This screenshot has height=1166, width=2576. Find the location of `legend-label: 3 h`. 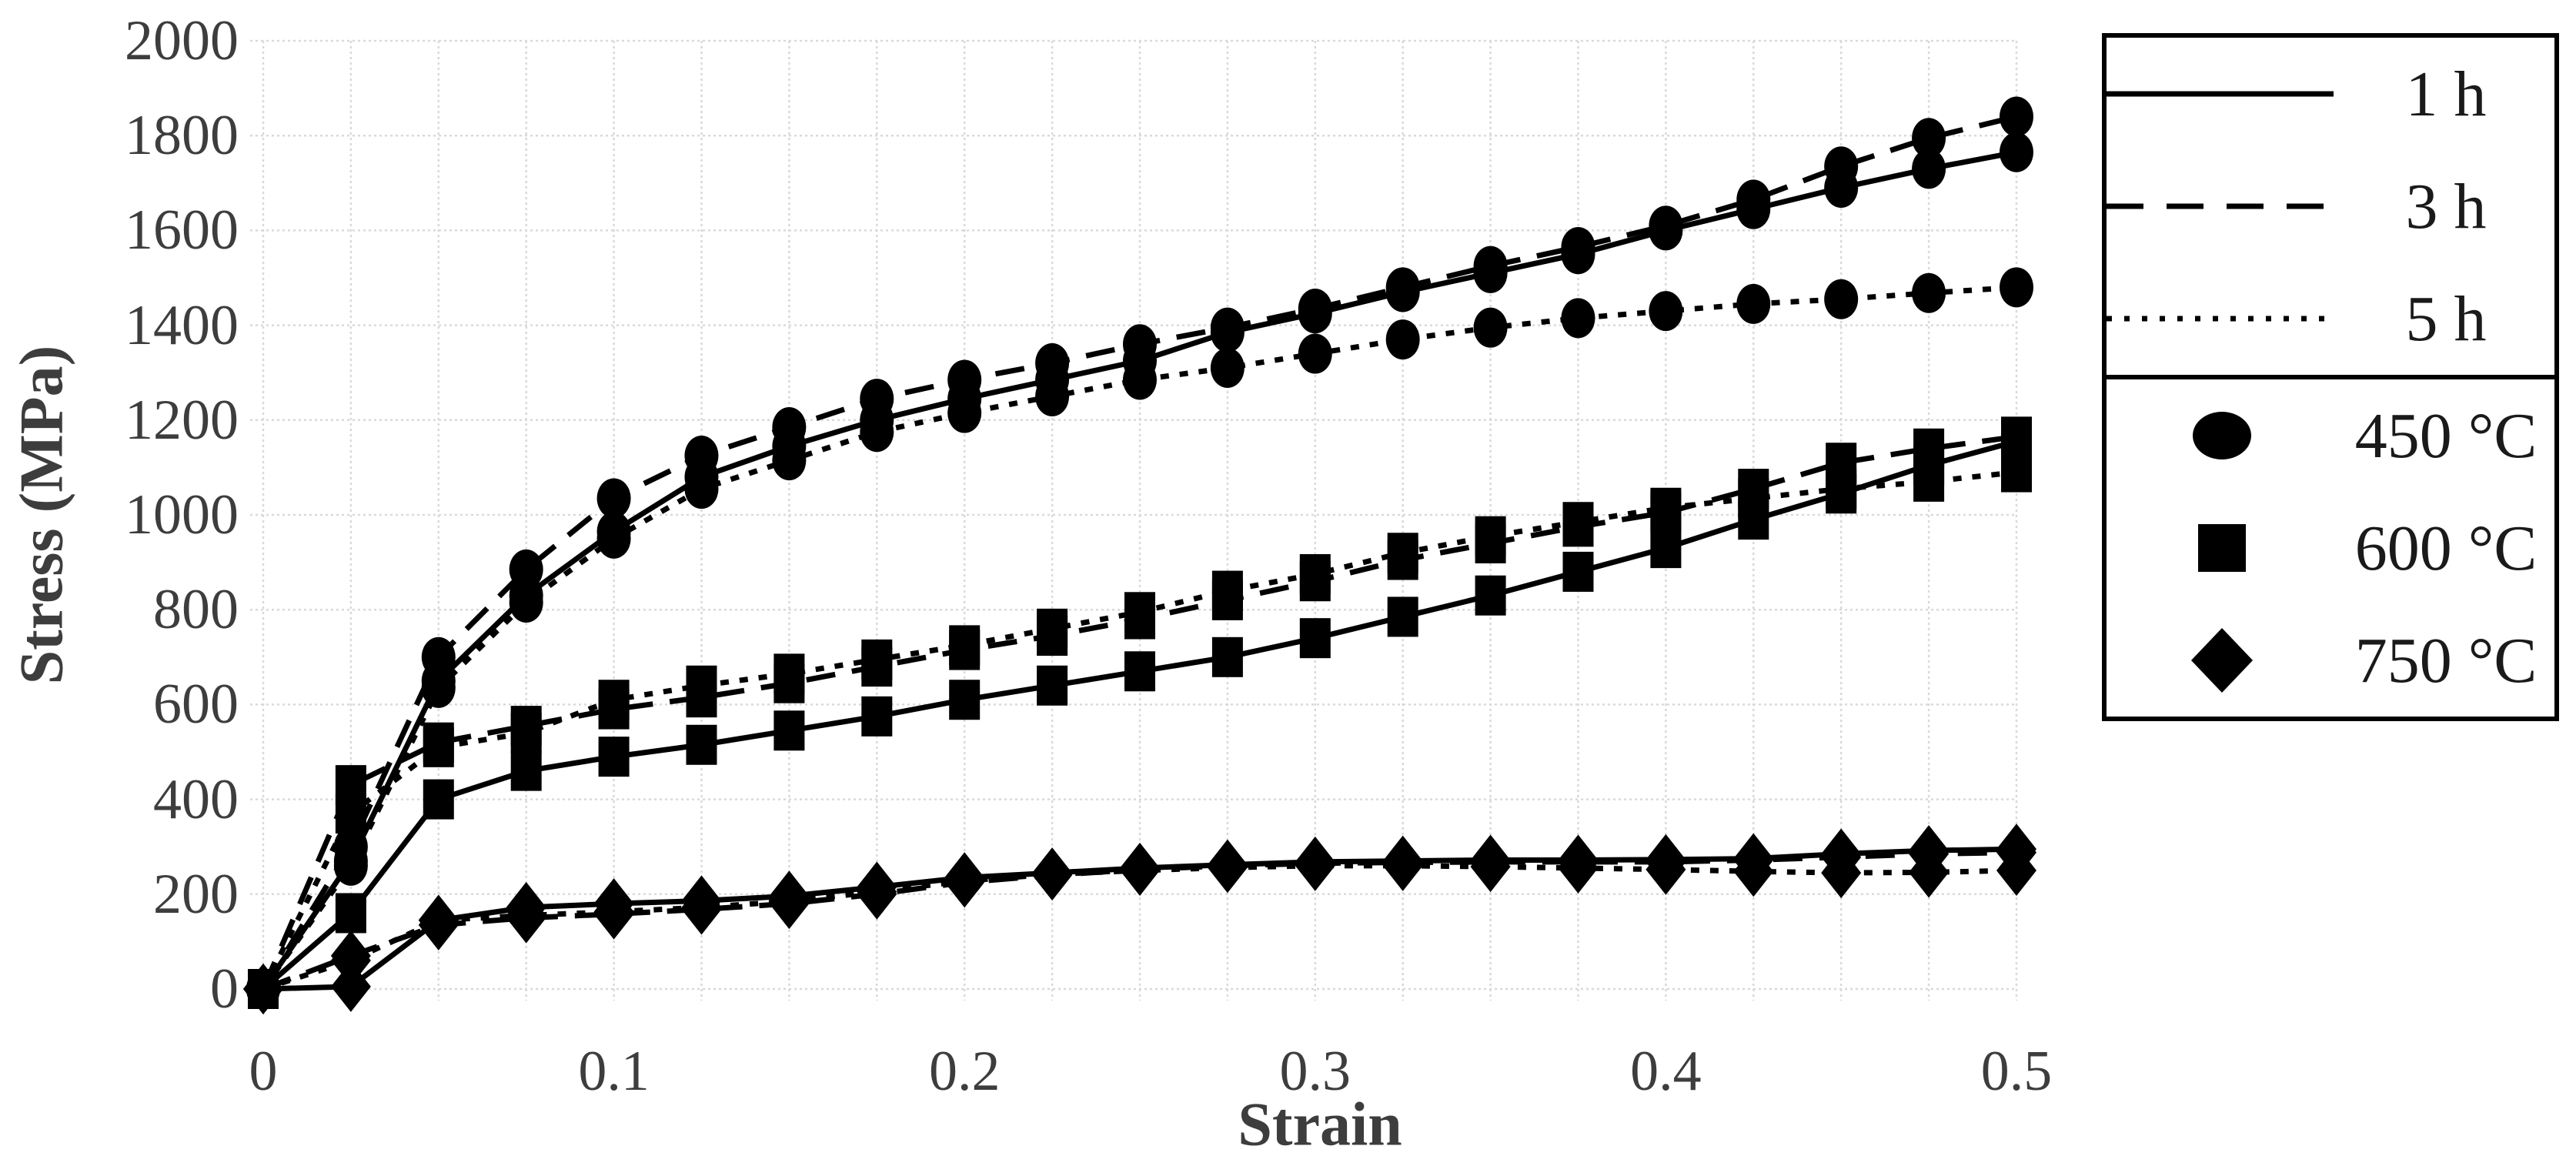

legend-label: 3 h is located at coordinates (2446, 206).